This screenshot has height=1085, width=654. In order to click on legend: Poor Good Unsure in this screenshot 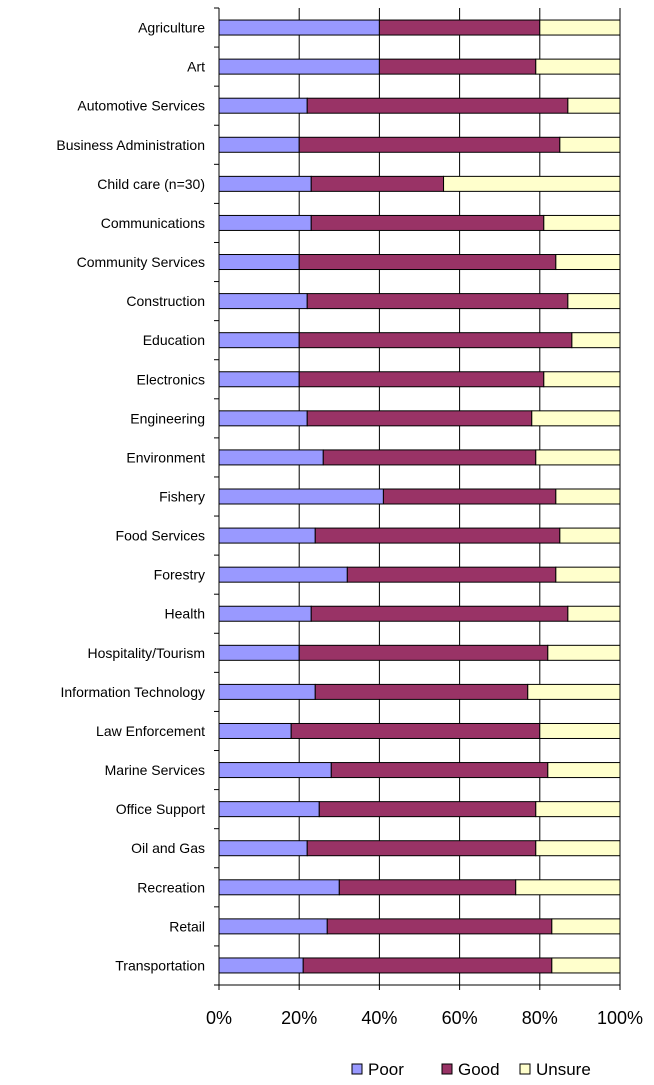, I will do `click(471, 1069)`.